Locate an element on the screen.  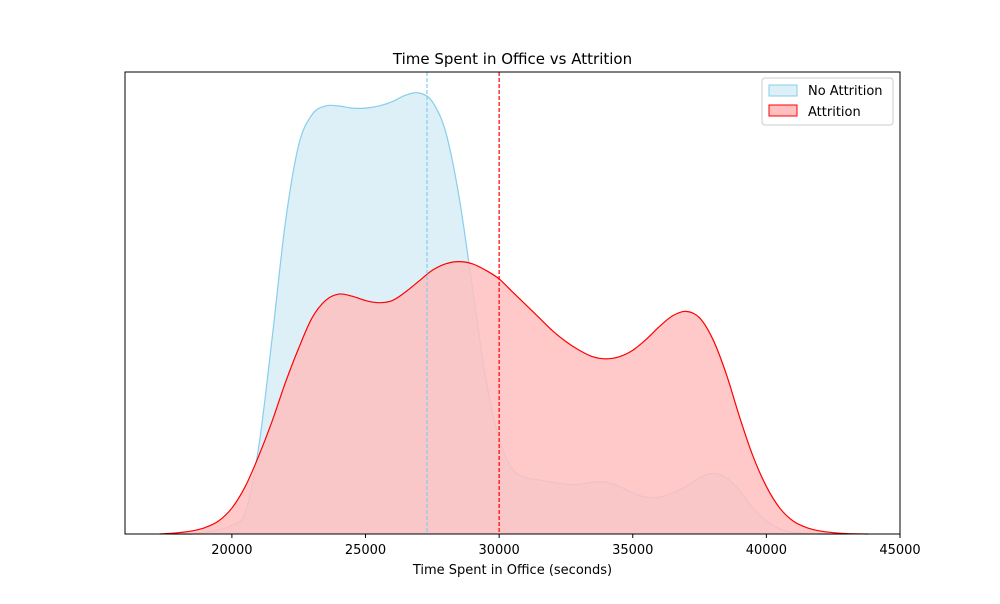
x-tick-label: 20000 is located at coordinates (231, 550).